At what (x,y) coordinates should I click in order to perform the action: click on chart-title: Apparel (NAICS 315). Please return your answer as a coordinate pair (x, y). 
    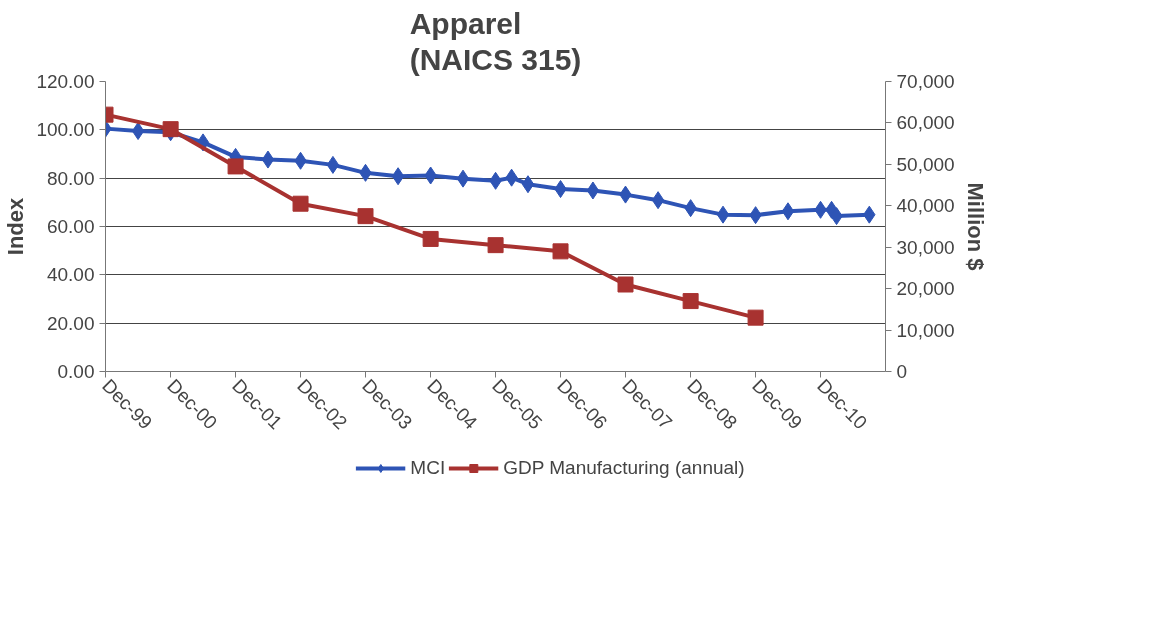
    Looking at the image, I should click on (495, 42).